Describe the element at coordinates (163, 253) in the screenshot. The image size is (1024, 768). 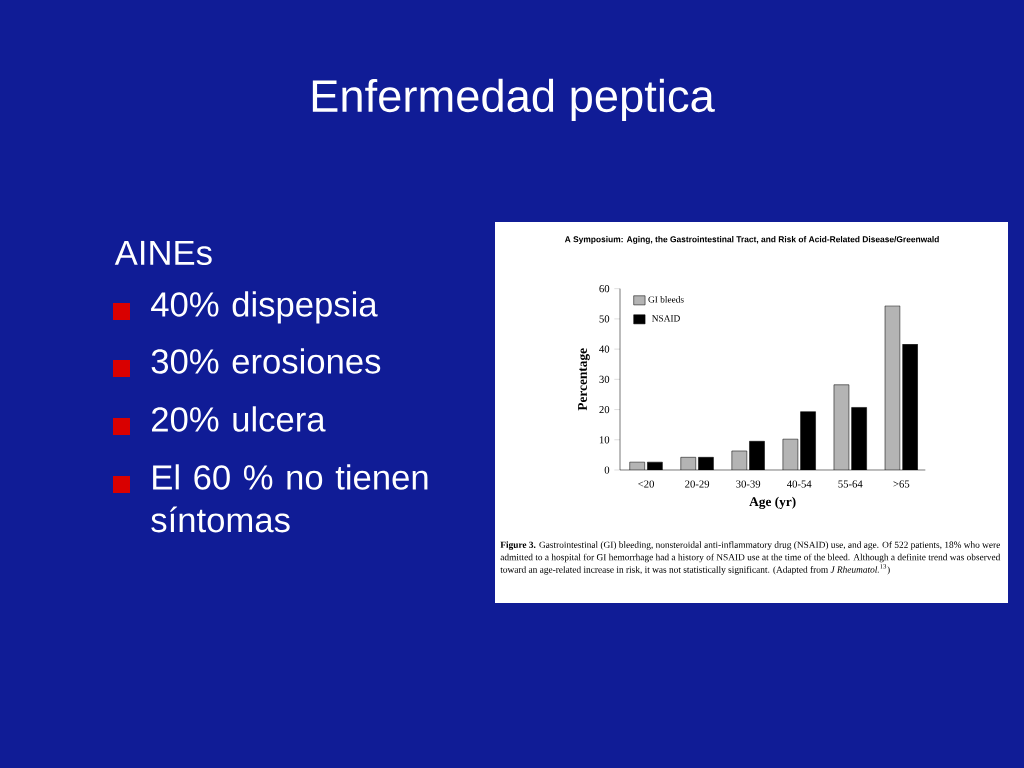
I see `text: AINEs` at that location.